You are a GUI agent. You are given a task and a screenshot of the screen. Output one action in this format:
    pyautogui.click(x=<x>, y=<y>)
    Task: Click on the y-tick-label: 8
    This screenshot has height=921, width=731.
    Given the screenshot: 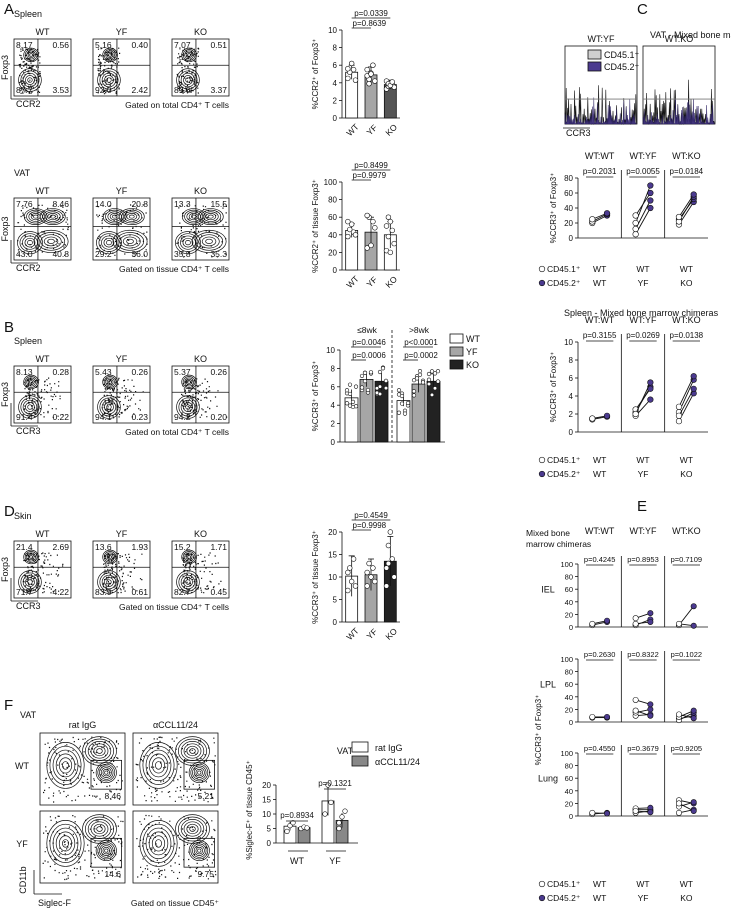 What is the action you would take?
    pyautogui.click(x=335, y=48)
    